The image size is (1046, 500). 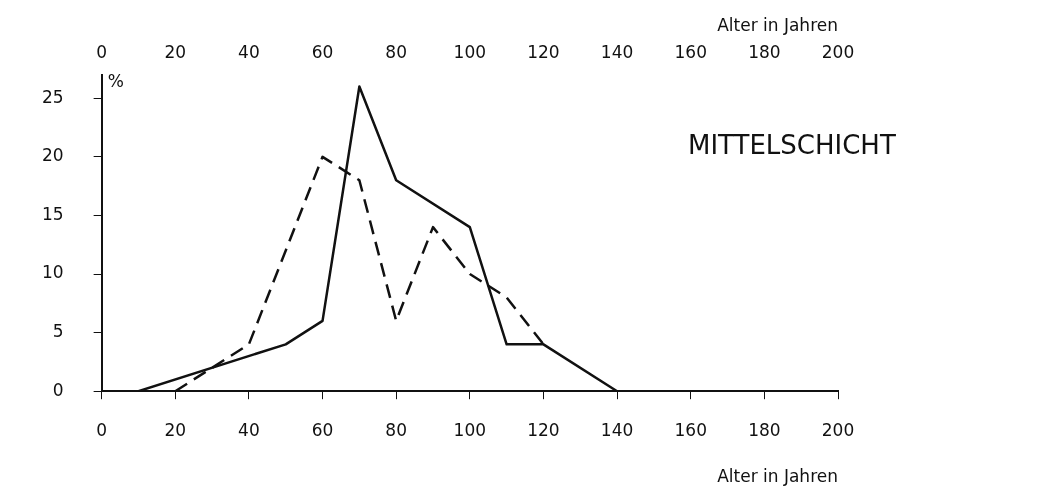 I want to click on x-tick-label: 160, so click(x=690, y=429).